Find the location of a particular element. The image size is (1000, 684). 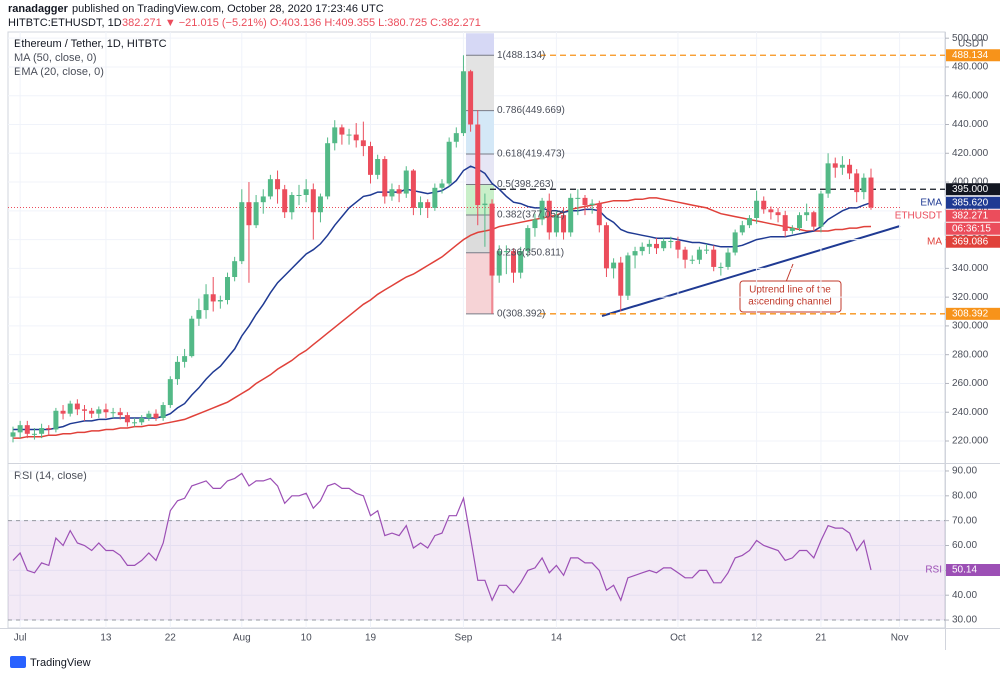

y-tick-label: 240.000 is located at coordinates (970, 412).